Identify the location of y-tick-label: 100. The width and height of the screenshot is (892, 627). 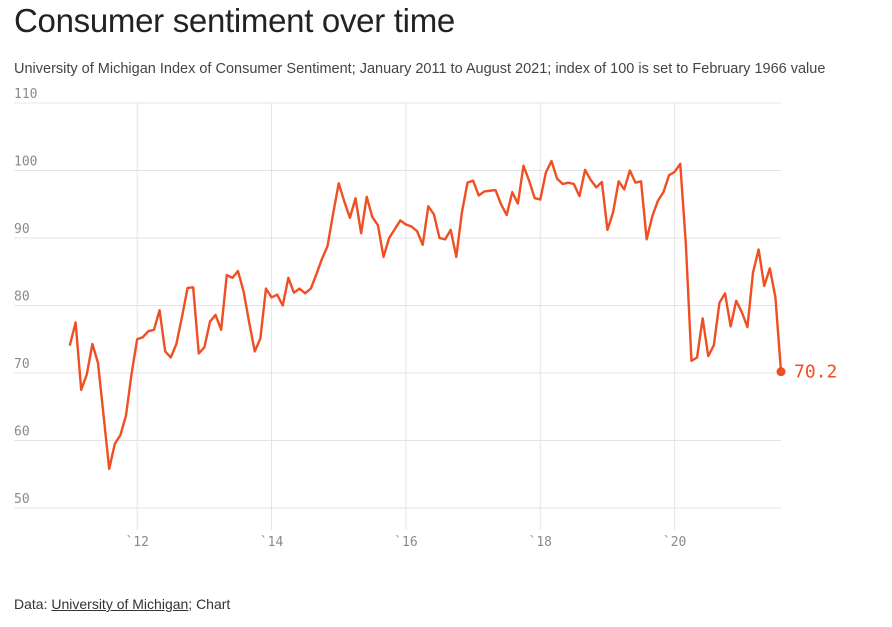
(25, 162).